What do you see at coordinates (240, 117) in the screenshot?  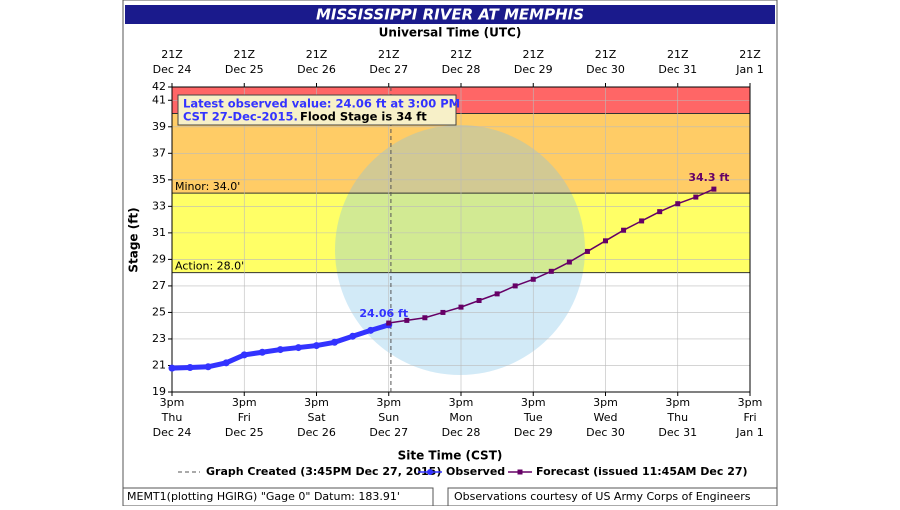 I see `info-line: CST 27-Dec-2015.` at bounding box center [240, 117].